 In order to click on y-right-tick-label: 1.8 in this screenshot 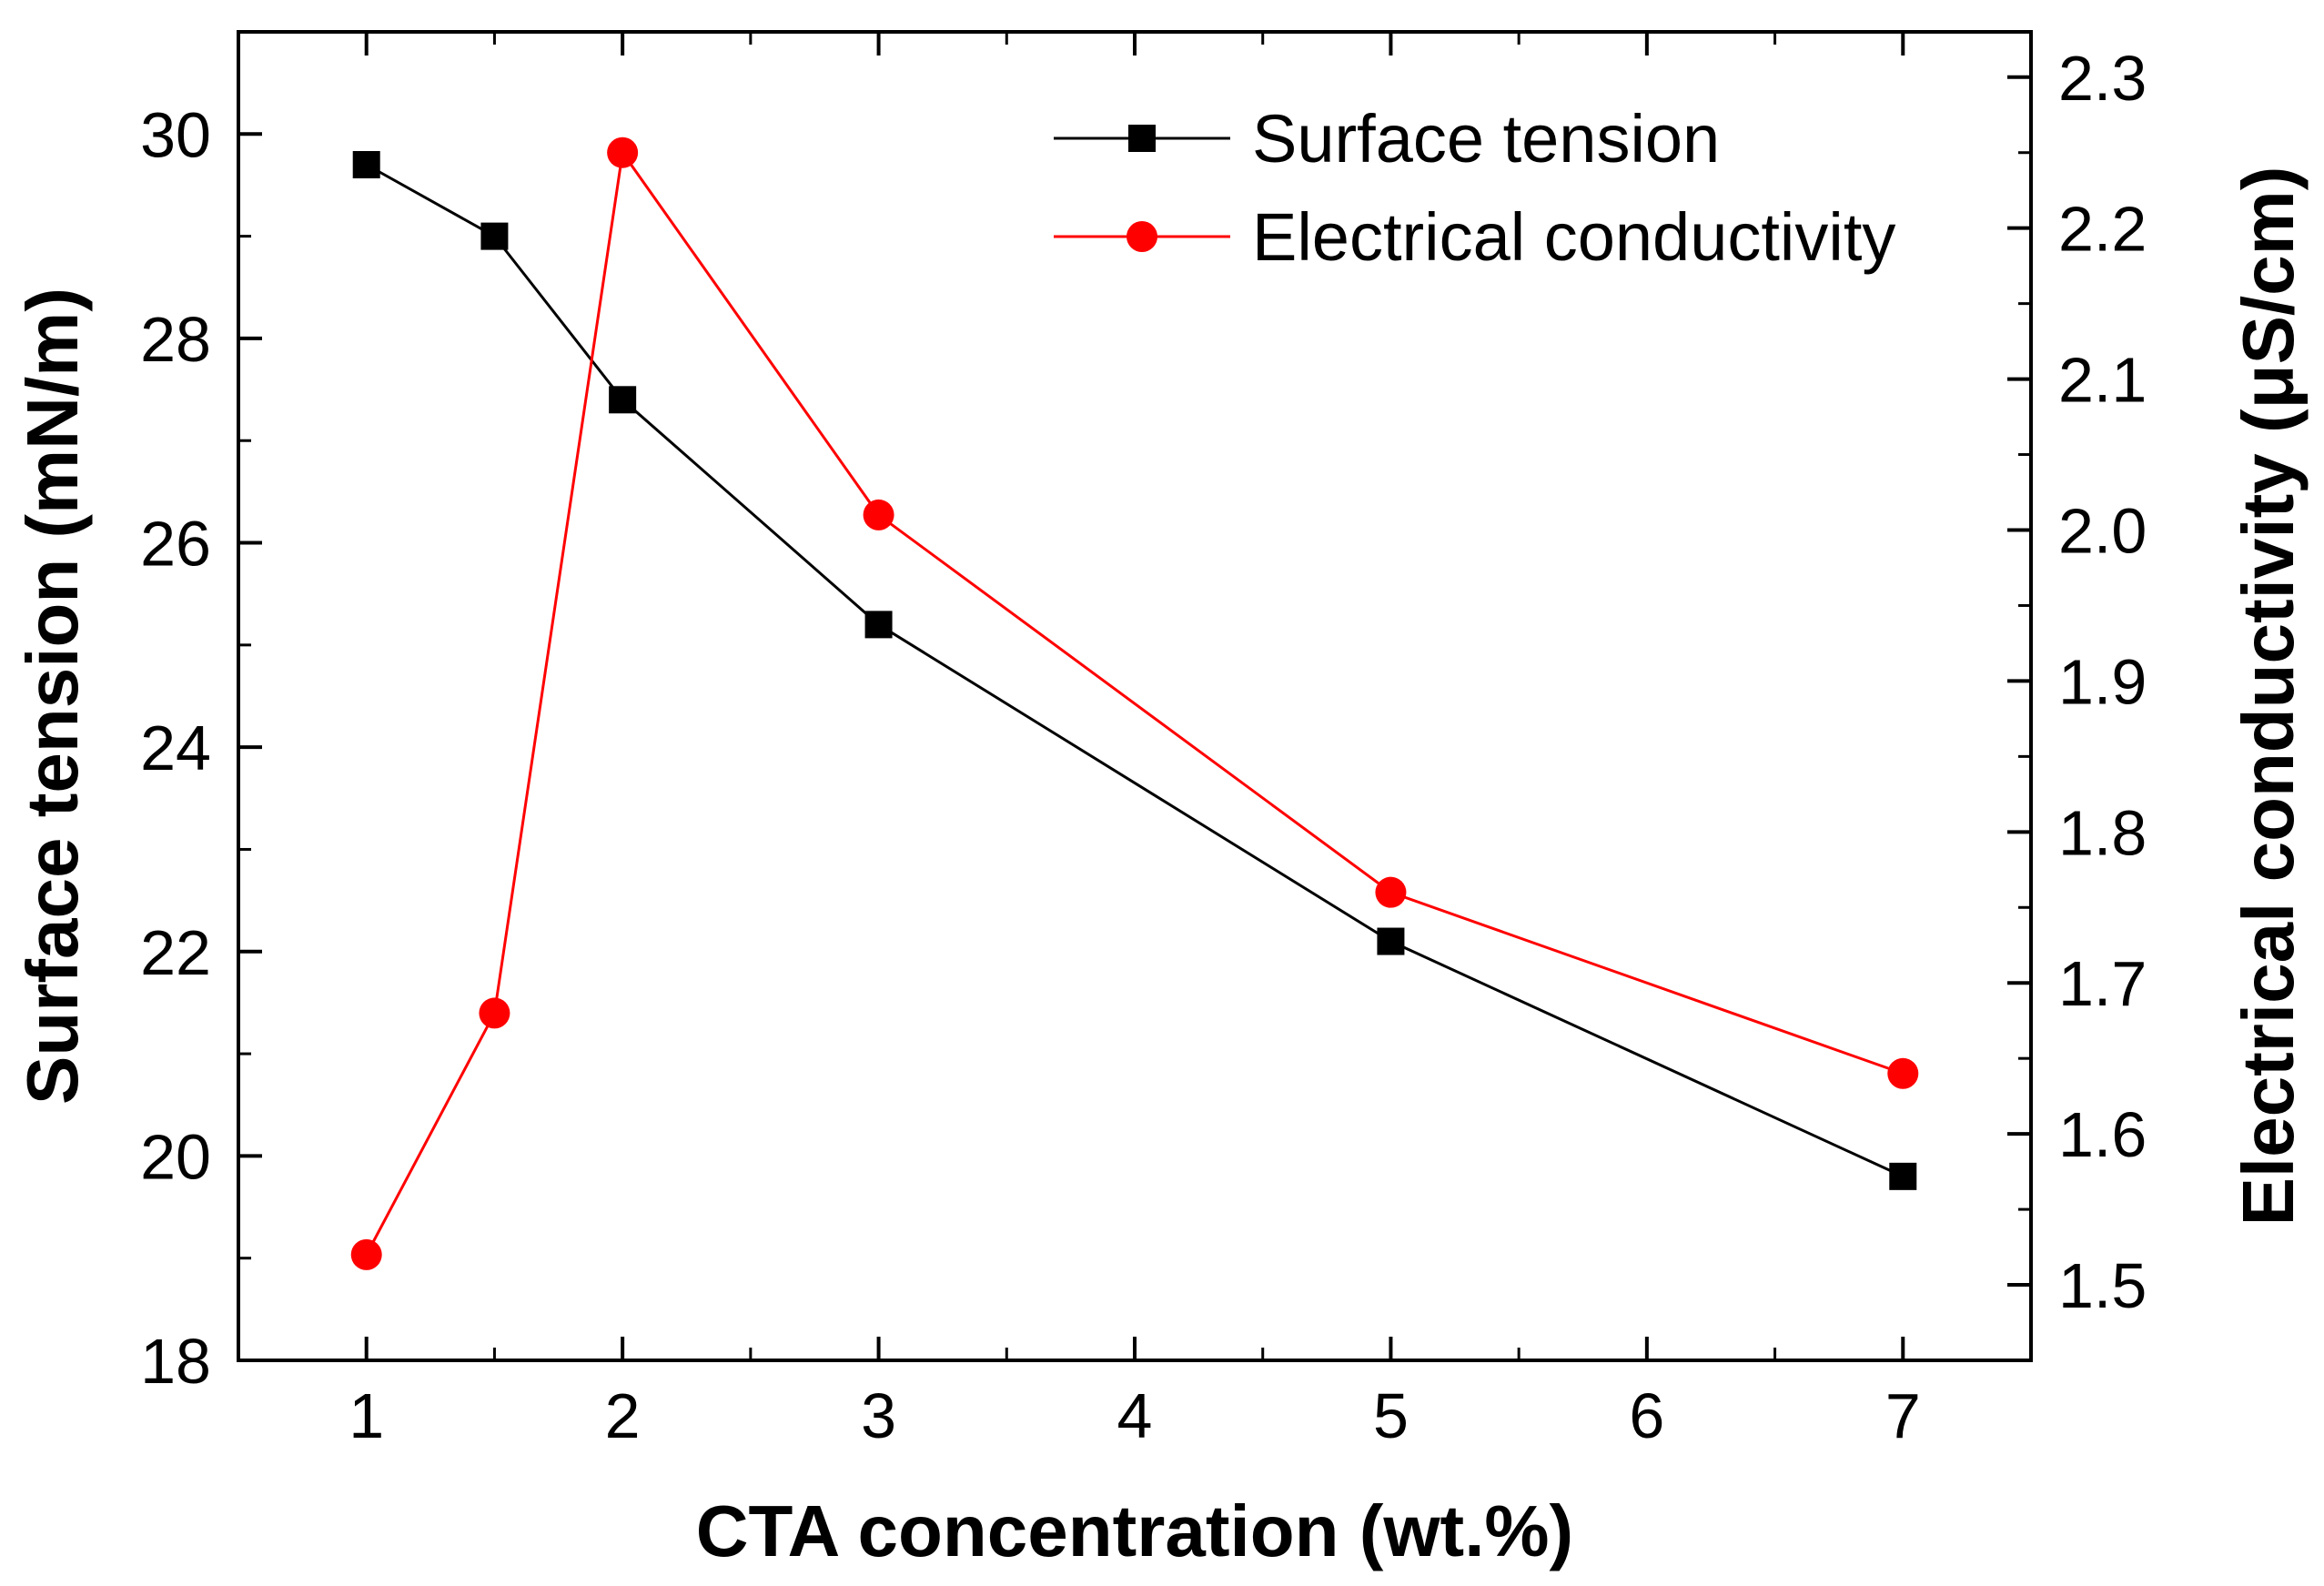, I will do `click(2102, 832)`.